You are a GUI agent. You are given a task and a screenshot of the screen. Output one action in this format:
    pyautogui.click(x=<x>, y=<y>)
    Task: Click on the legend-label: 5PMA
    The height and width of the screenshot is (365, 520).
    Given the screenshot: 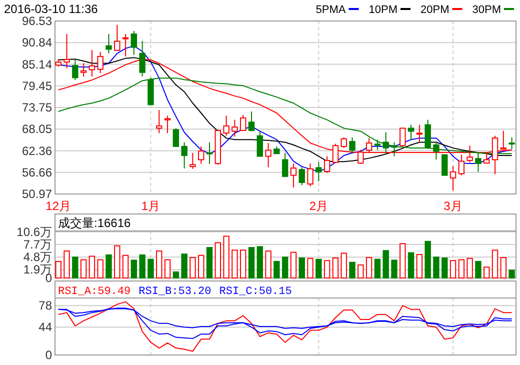 What is the action you would take?
    pyautogui.click(x=331, y=10)
    